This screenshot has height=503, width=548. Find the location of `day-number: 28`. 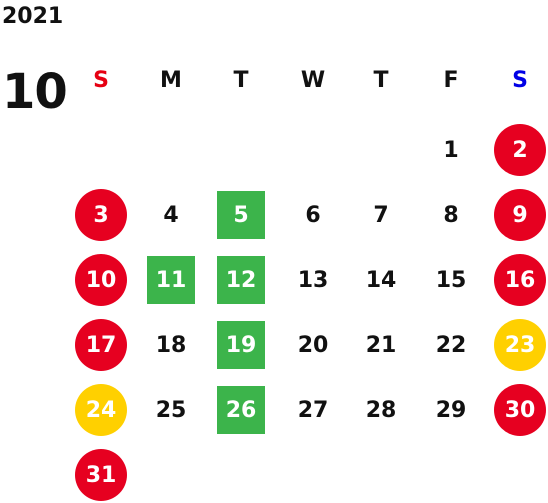

day-number: 28 is located at coordinates (381, 410).